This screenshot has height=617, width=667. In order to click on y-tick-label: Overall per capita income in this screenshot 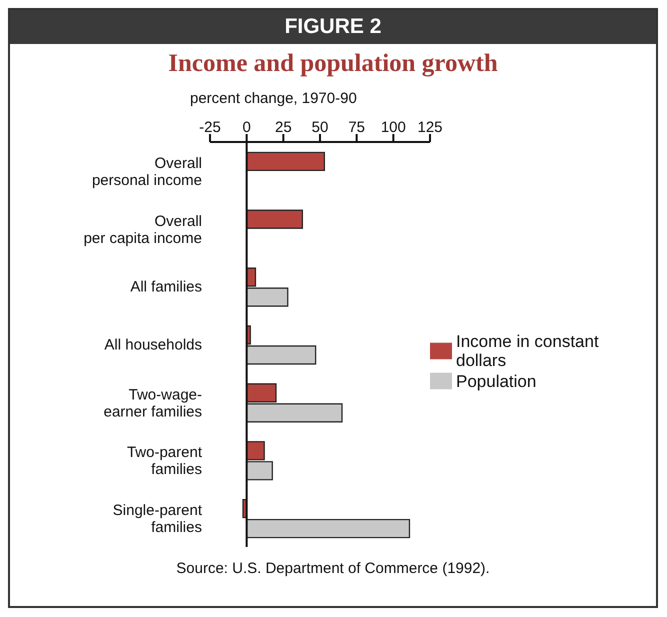, I will do `click(143, 229)`.